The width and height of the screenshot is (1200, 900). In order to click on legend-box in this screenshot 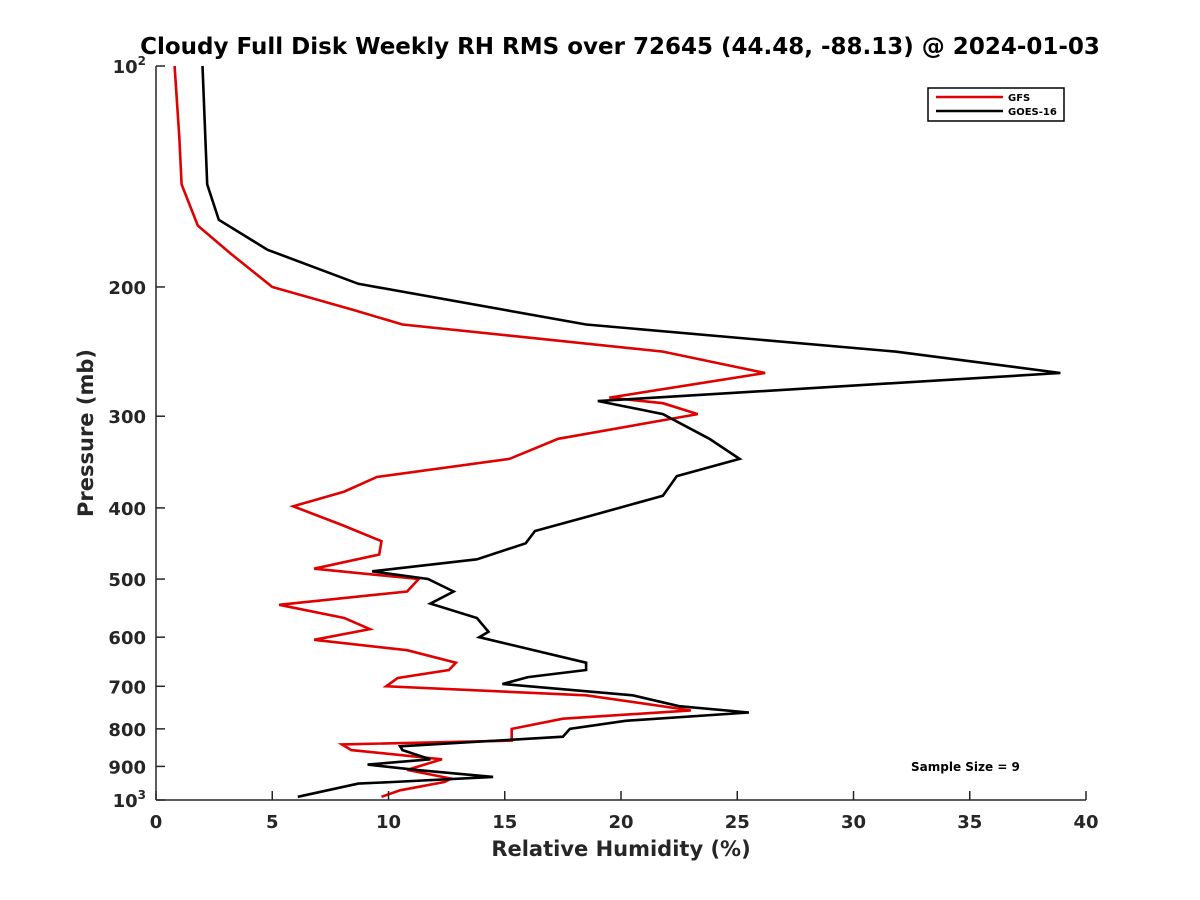, I will do `click(996, 104)`.